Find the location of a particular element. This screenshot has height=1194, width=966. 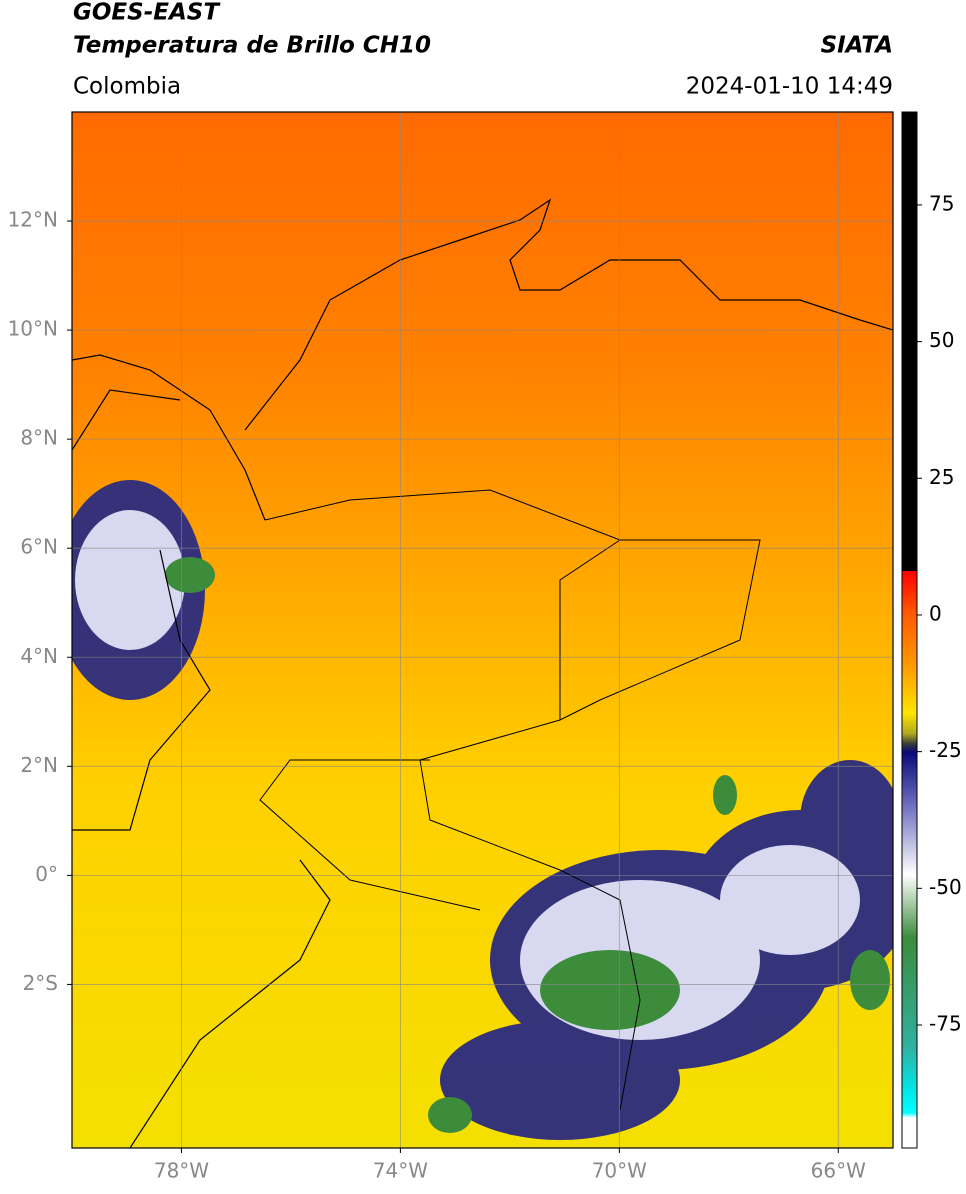

x-tick-label: 74°W is located at coordinates (400, 1171).